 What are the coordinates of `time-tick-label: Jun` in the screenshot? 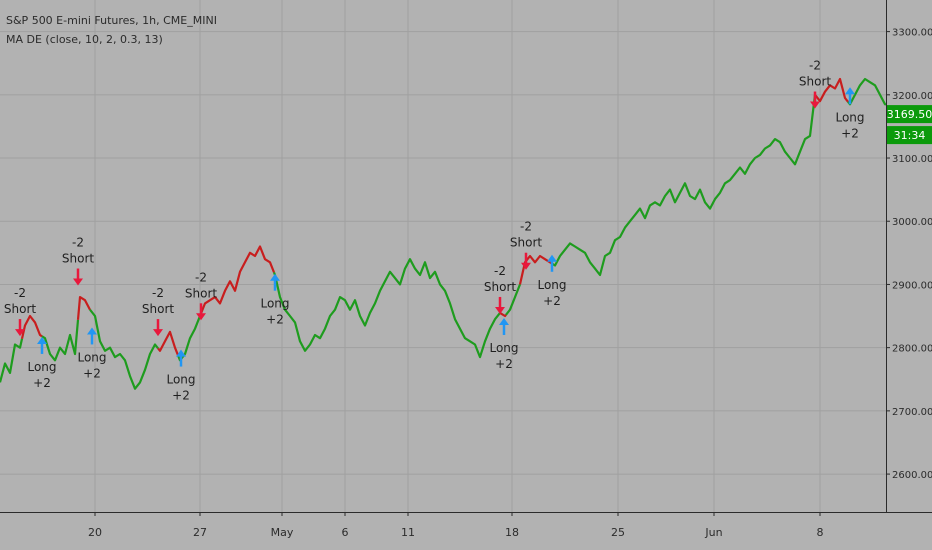 It's located at (713, 532).